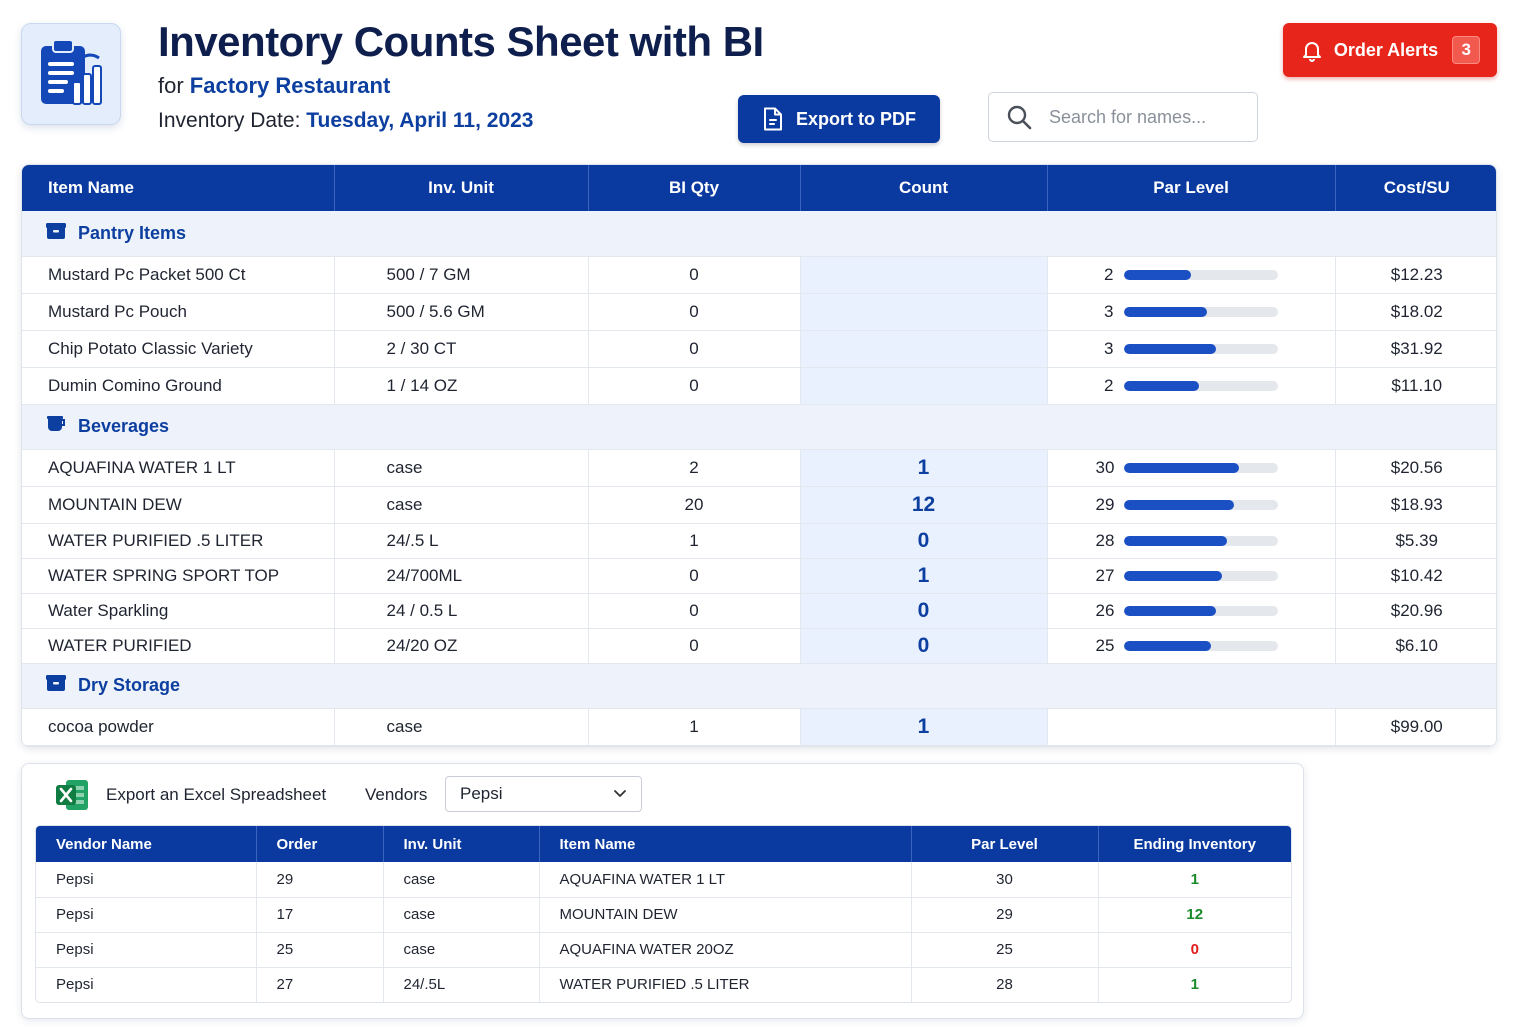 The width and height of the screenshot is (1523, 1033). What do you see at coordinates (1415, 275) in the screenshot?
I see `cost-su: $12.23` at bounding box center [1415, 275].